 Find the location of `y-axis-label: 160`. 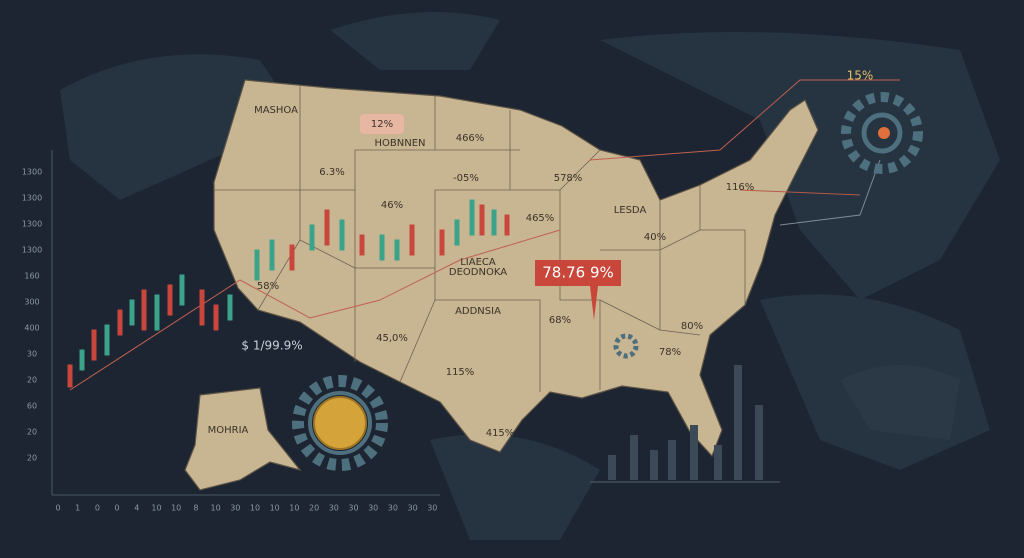

y-axis-label: 160 is located at coordinates (31, 276).